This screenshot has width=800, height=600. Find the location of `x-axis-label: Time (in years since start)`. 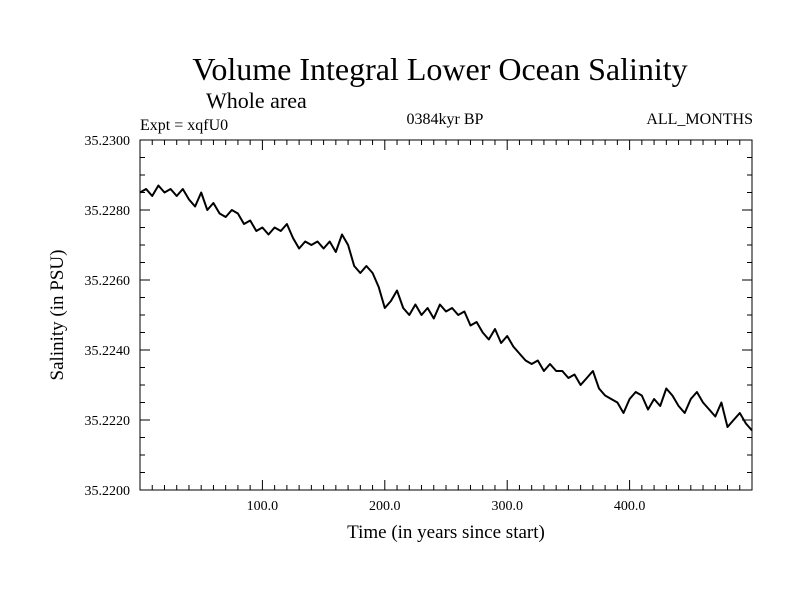

x-axis-label: Time (in years since start) is located at coordinates (446, 532).